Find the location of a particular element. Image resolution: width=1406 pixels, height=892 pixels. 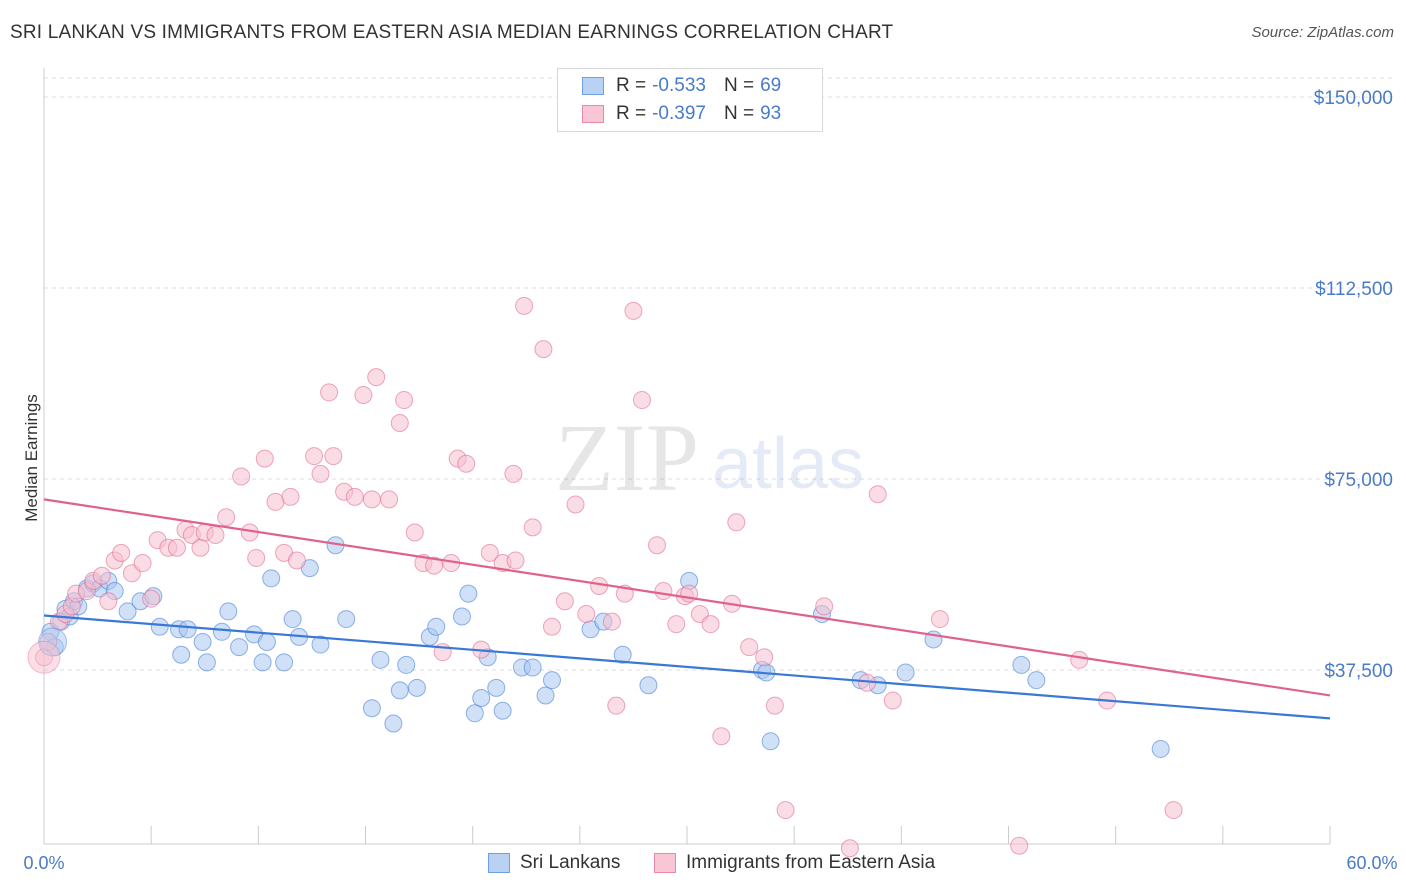

x-tick-labels: 0.0% 60.0% is located at coordinates (710, 863).